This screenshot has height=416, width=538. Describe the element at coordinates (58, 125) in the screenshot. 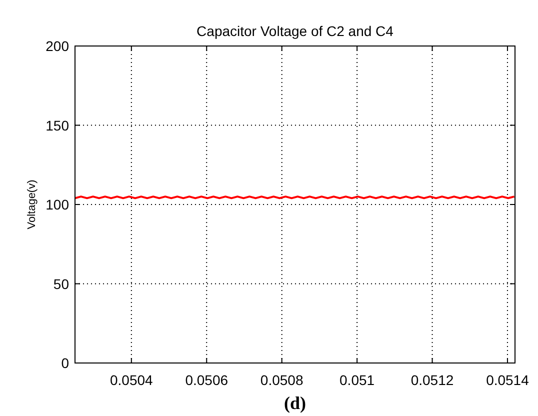

I see `y-tick-label: 150` at that location.